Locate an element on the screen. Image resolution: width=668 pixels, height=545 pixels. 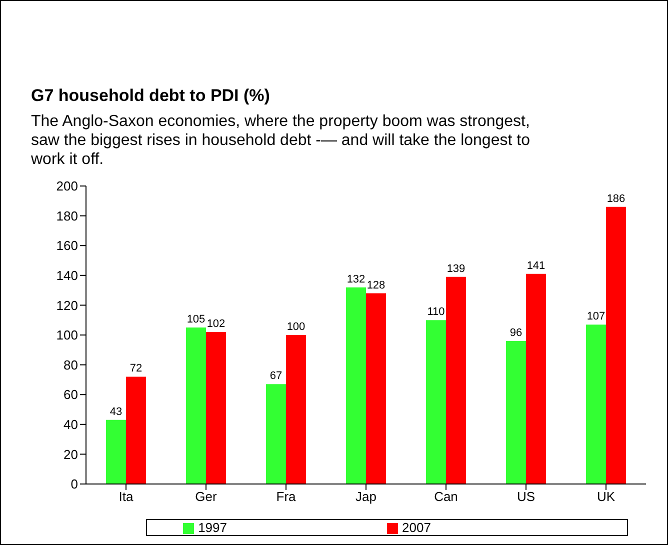
y-tick-label: 200 is located at coordinates (67, 186).